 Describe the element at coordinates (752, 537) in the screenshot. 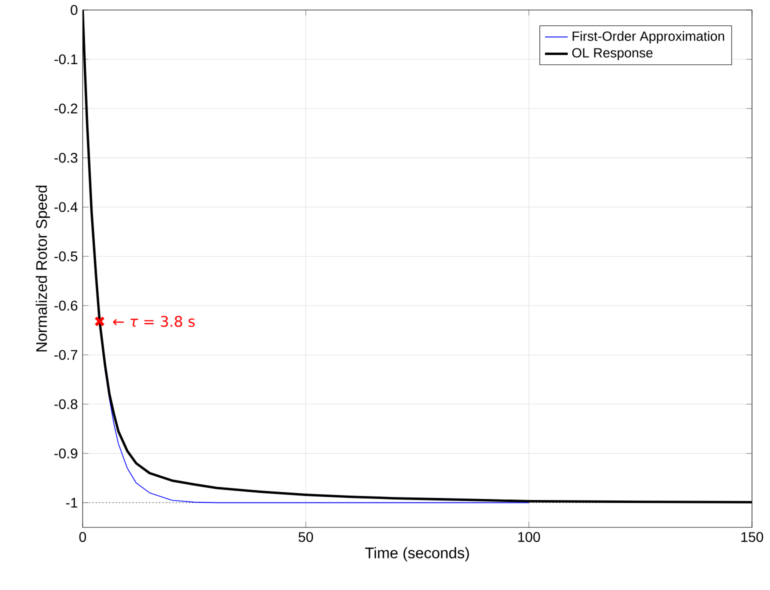

I see `x-tick-label: 150` at that location.